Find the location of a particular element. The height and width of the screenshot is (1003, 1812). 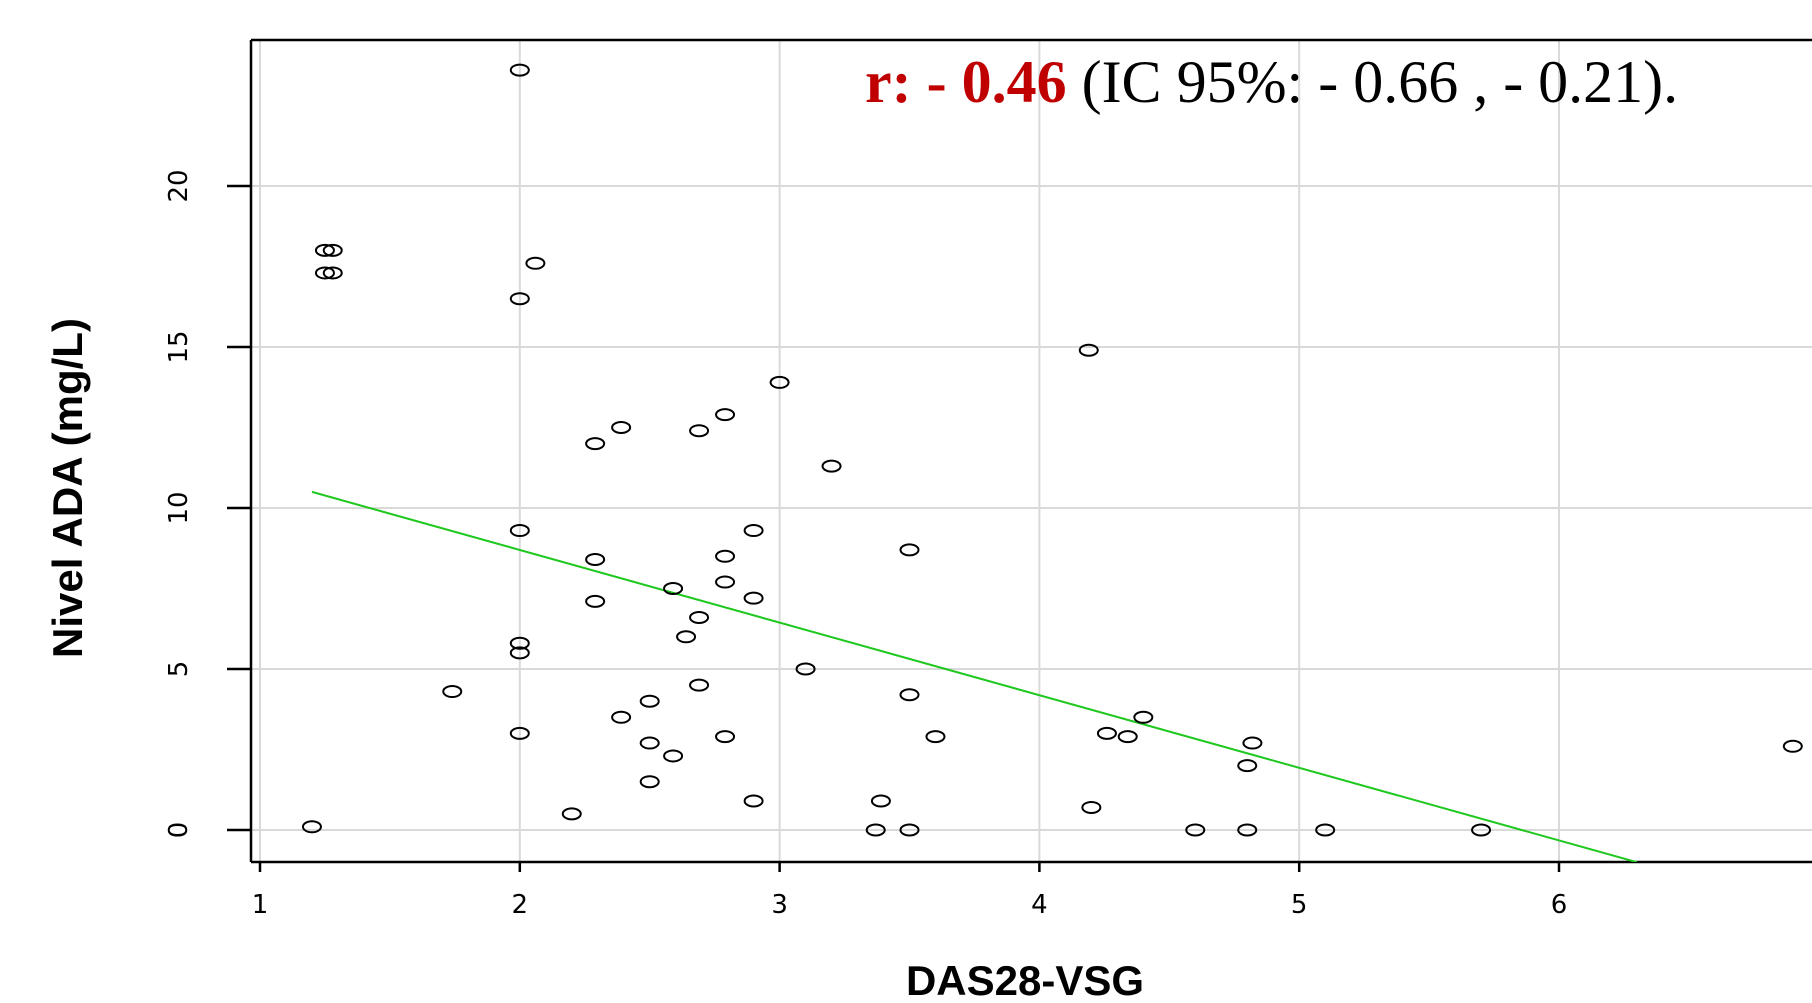

x-tick-label: 1 is located at coordinates (260, 905).